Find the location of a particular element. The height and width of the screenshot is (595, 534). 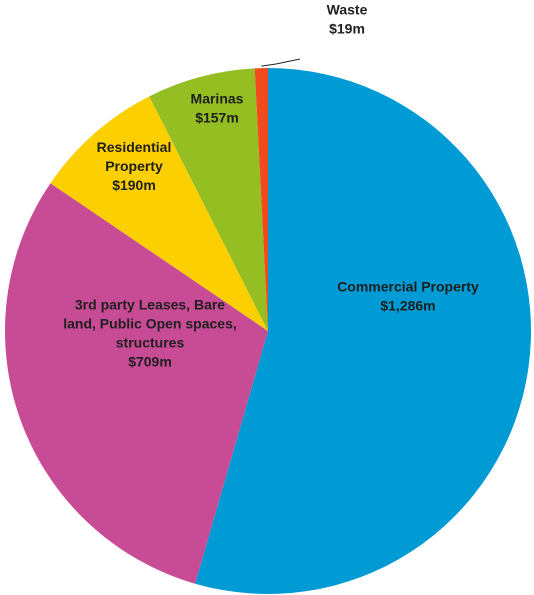

slice-label-5: Waste $19m is located at coordinates (347, 19).